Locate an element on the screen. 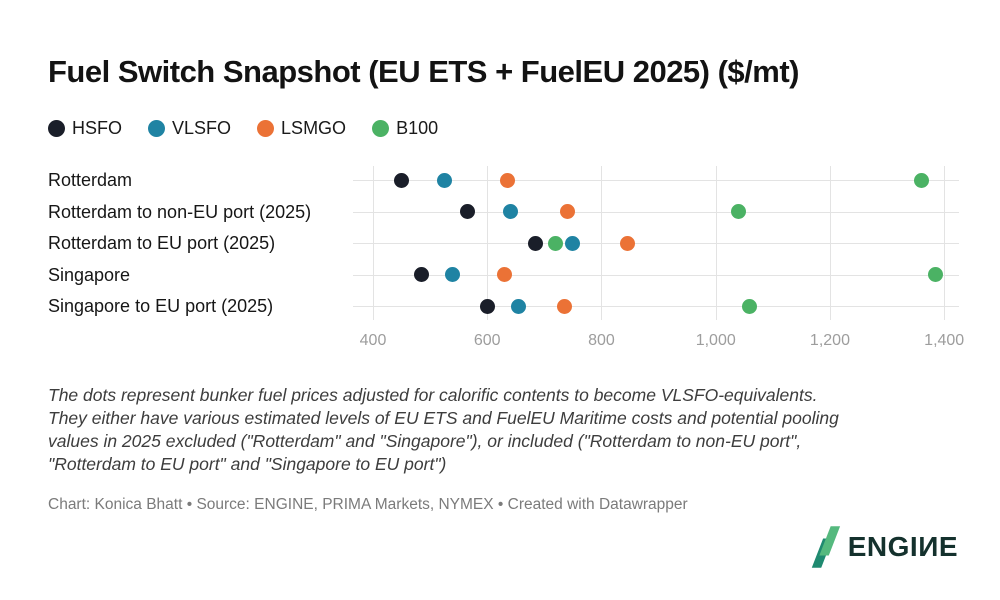 The height and width of the screenshot is (600, 1000). dot-b100-row1 is located at coordinates (739, 212).